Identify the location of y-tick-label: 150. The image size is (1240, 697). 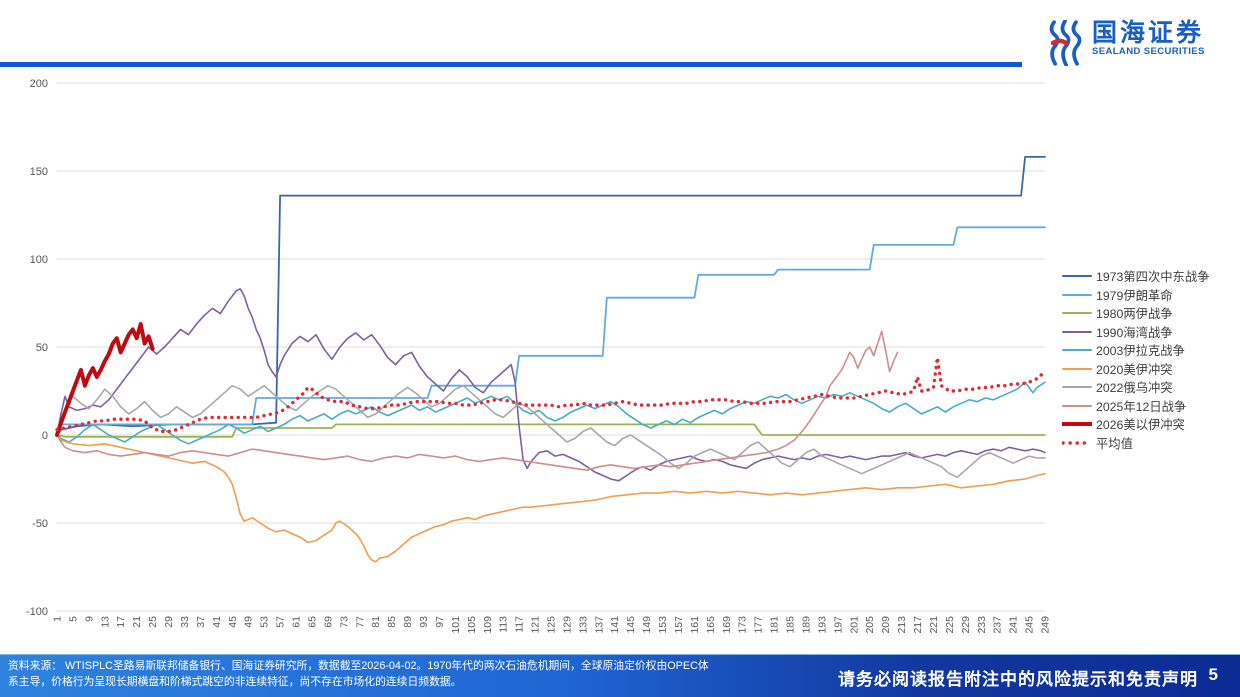
(39, 172).